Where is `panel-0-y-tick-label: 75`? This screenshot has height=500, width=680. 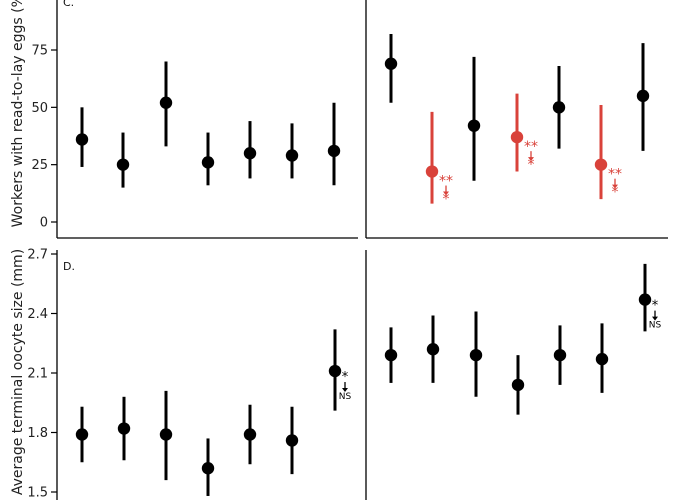
panel-0-y-tick-label: 75 is located at coordinates (39, 51).